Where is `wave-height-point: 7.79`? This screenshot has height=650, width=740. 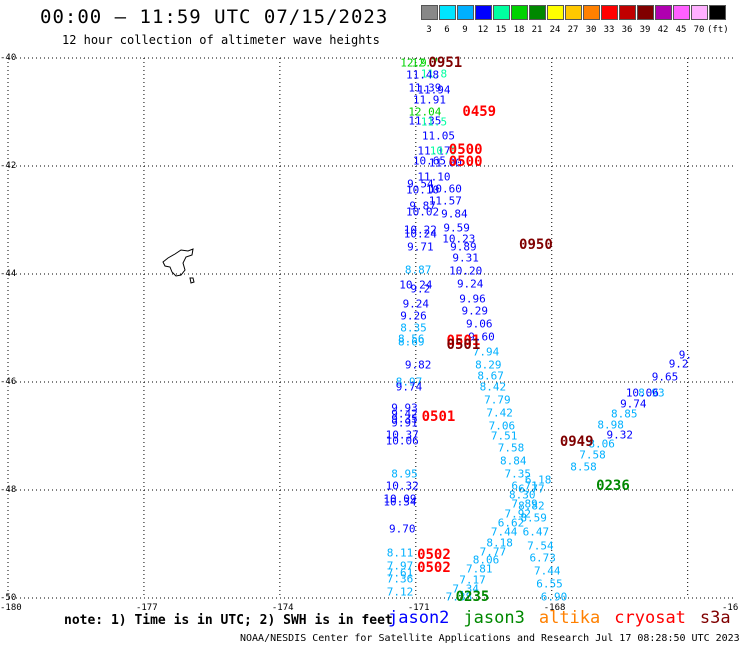
wave-height-point: 7.79 is located at coordinates (497, 400).